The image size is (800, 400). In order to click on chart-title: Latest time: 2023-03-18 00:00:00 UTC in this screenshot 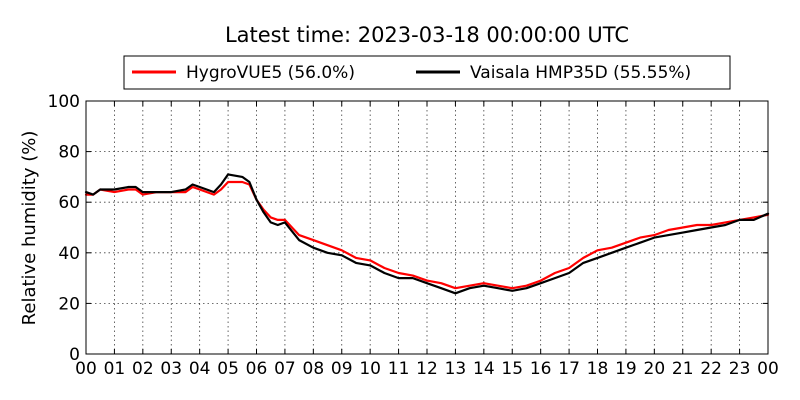, I will do `click(427, 35)`.